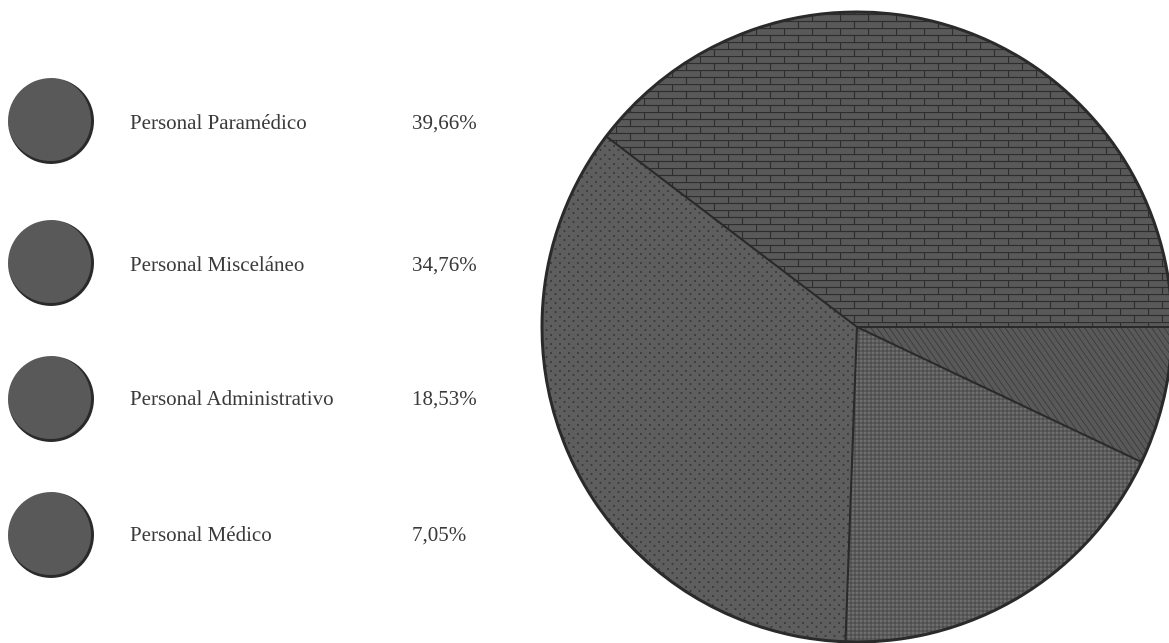  I want to click on legend-value: 18,53%, so click(444, 398).